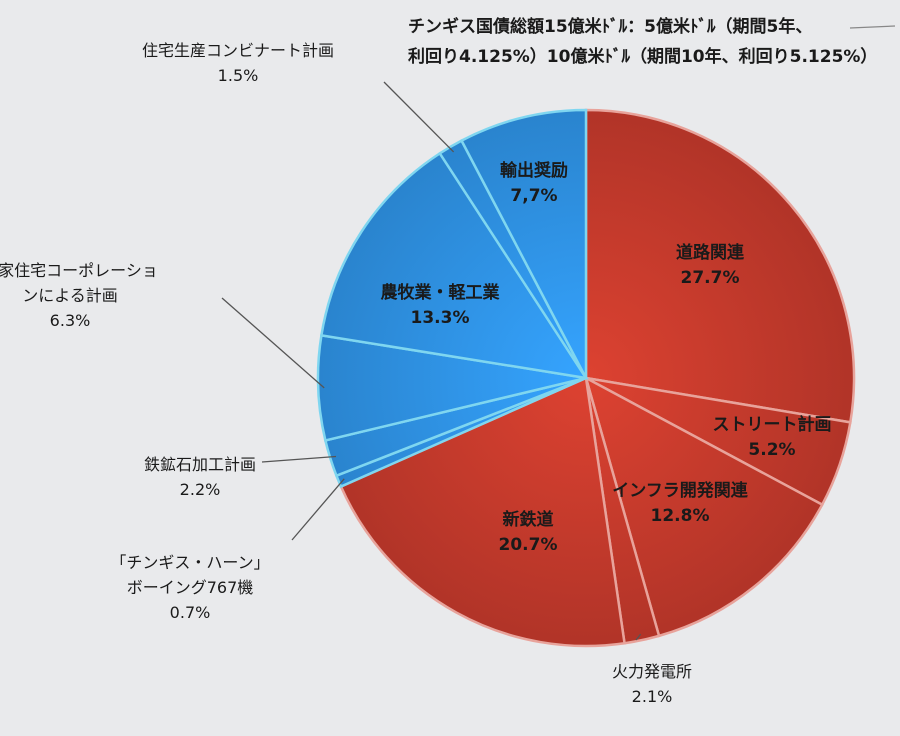 The width and height of the screenshot is (900, 736). Describe the element at coordinates (200, 489) in the screenshot. I see `slice-value-label: 2.2%` at that location.